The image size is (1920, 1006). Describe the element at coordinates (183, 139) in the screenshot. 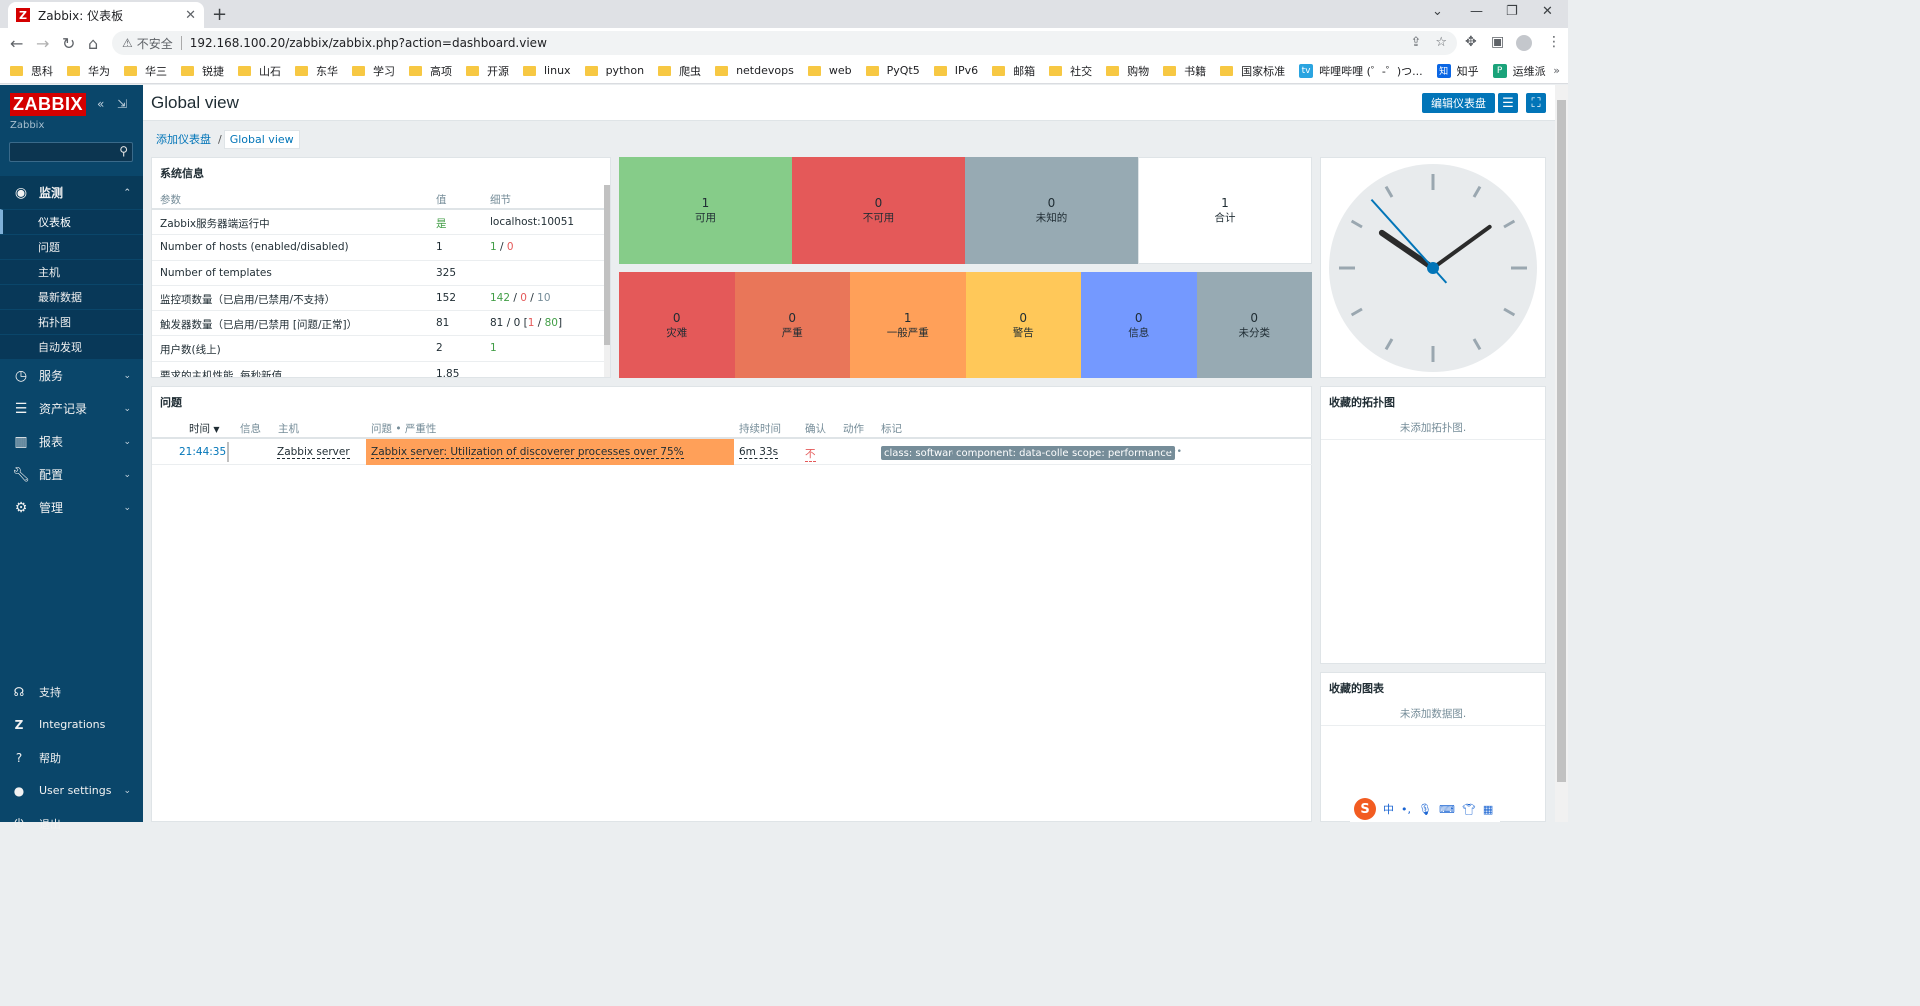

I see `breadcrumb-parent: 添加仪表盘` at that location.